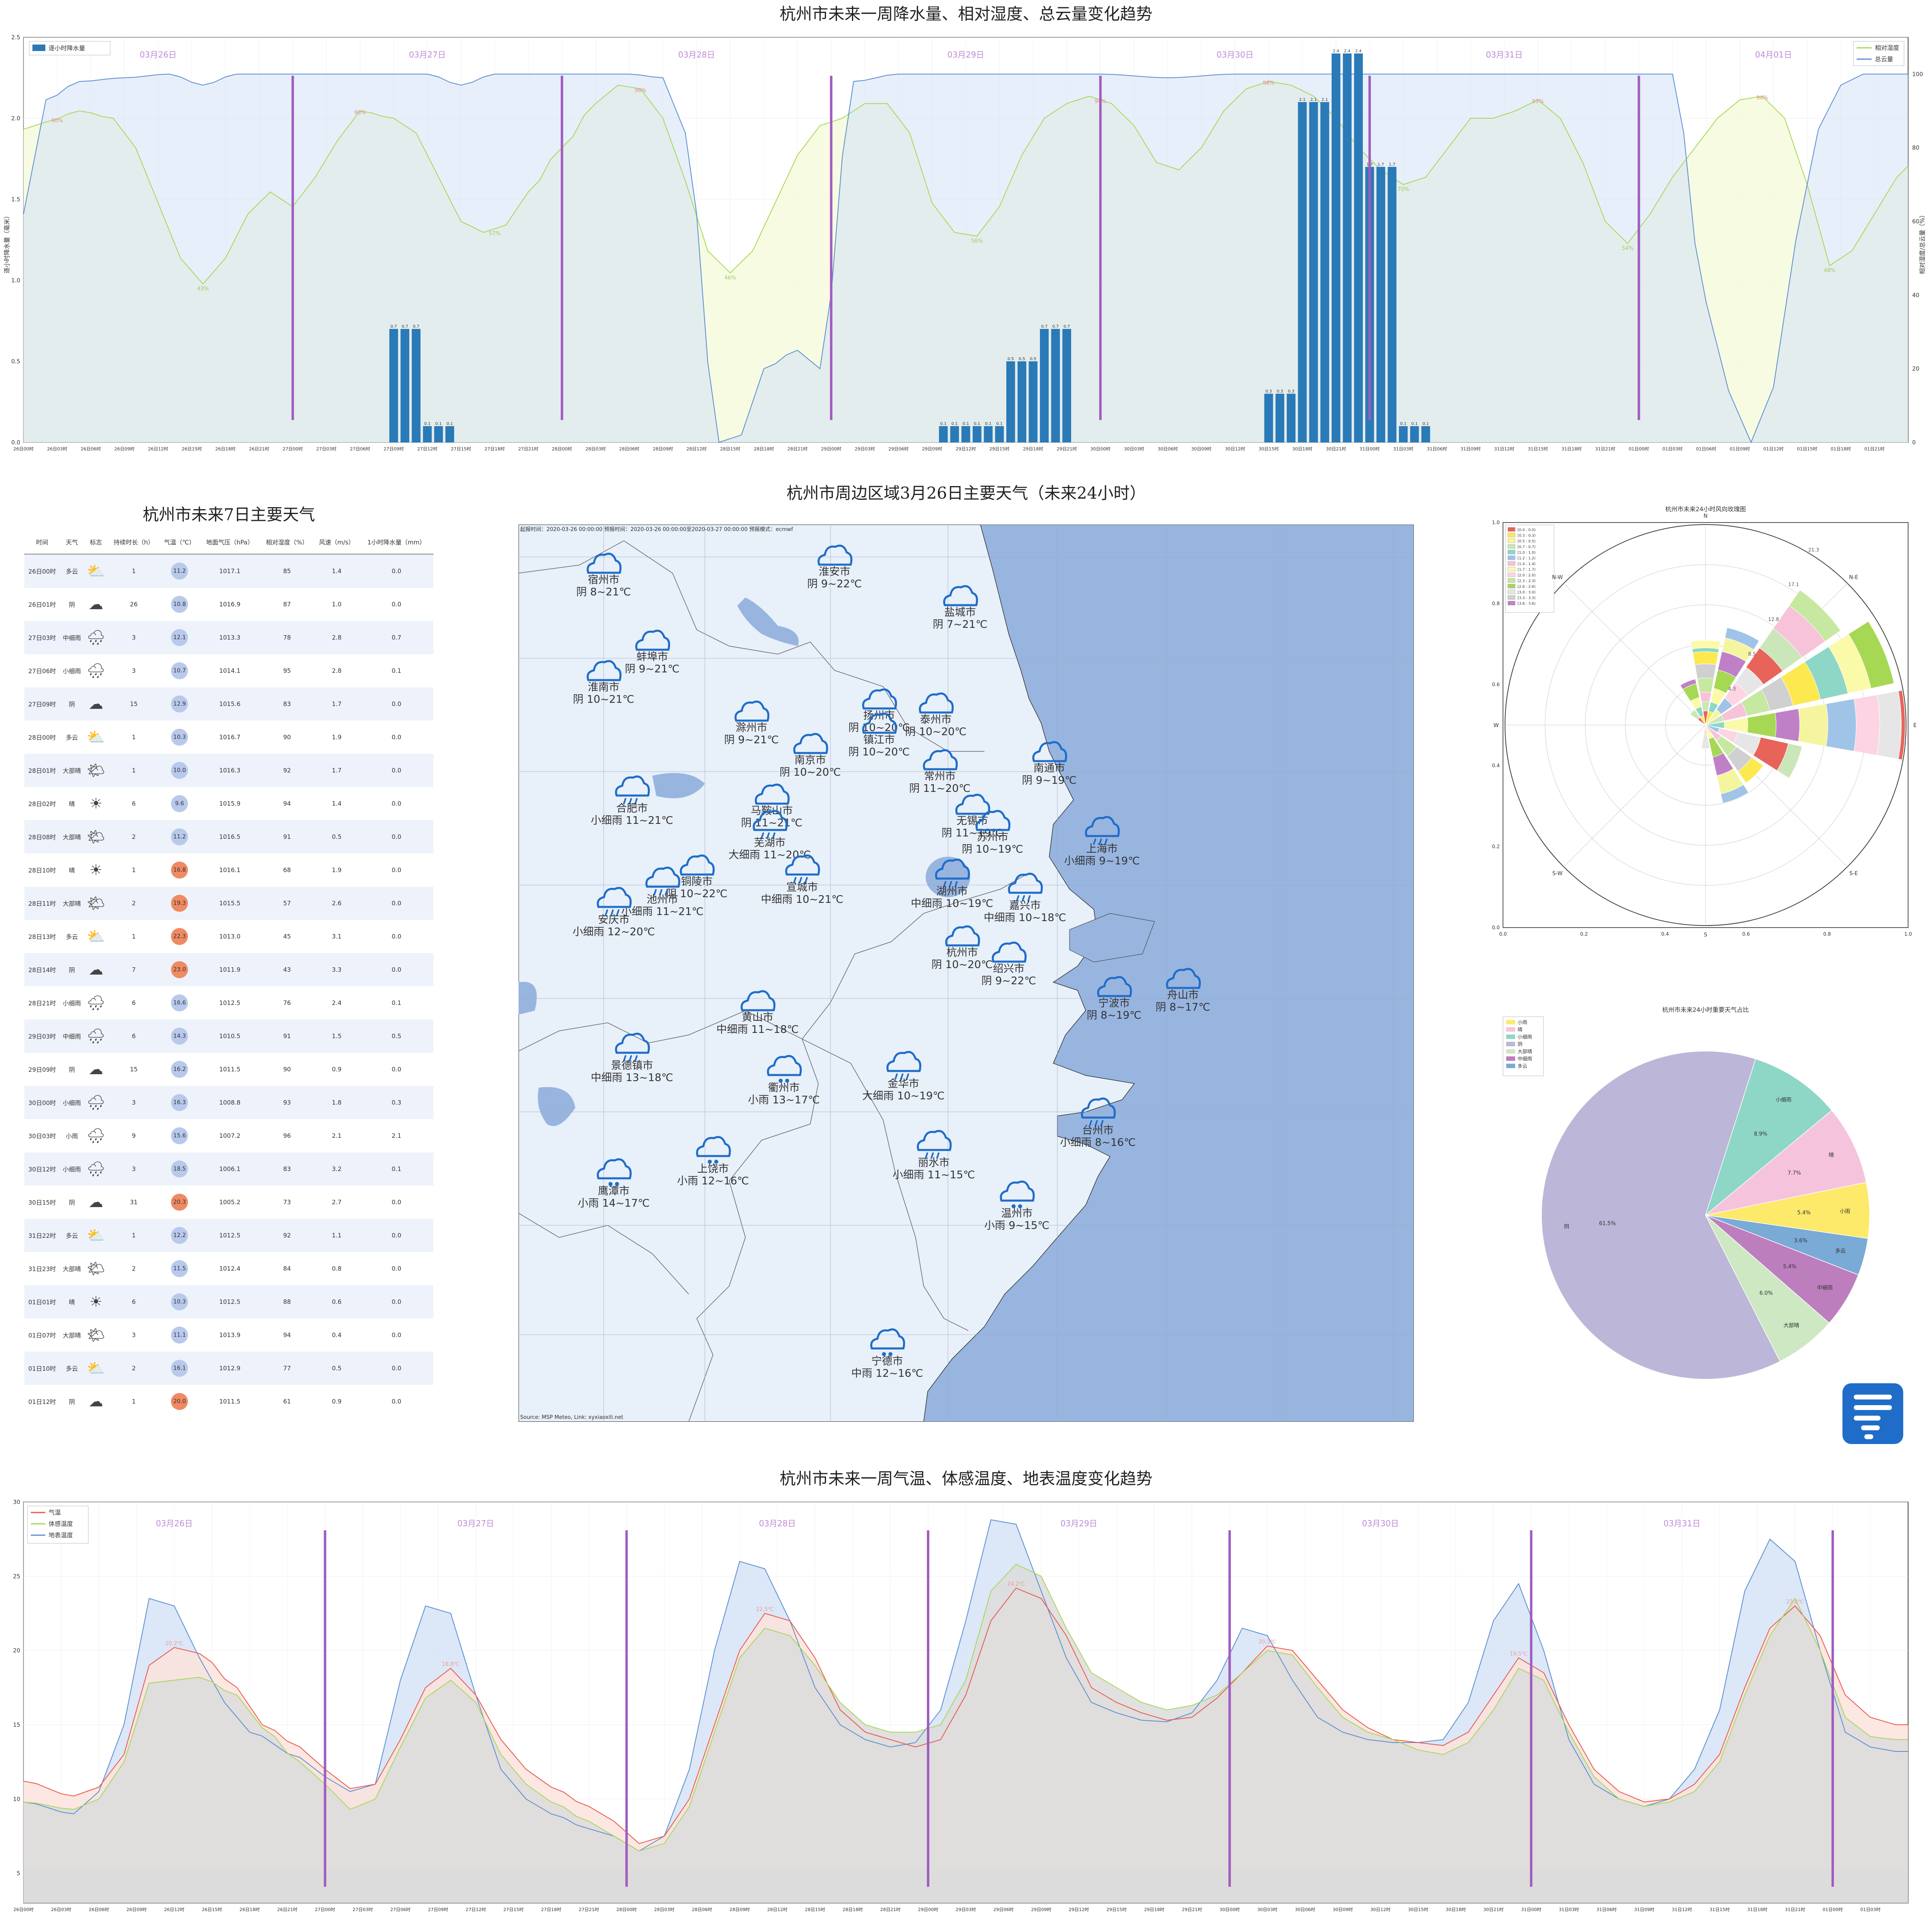 The height and width of the screenshot is (1922, 1932). Describe the element at coordinates (1114, 1003) in the screenshot. I see `city-name: 宁波市` at that location.